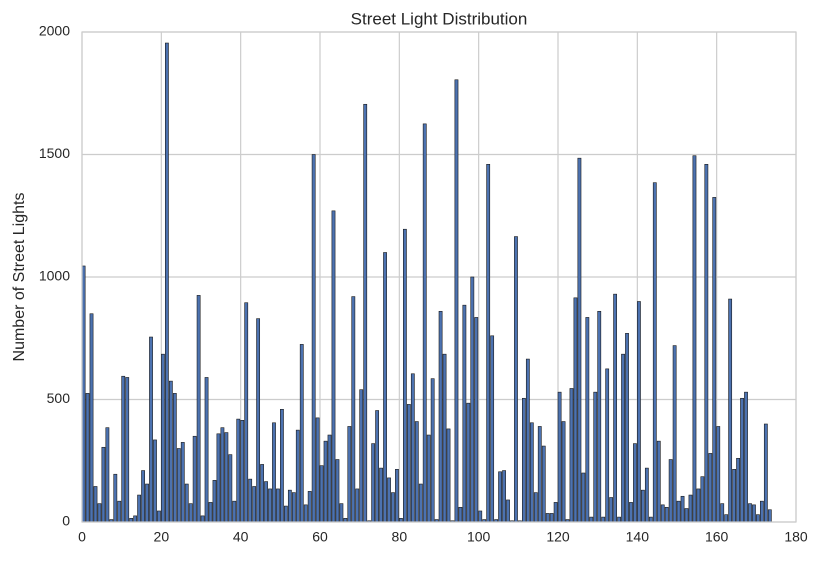 This screenshot has height=582, width=838. What do you see at coordinates (59, 398) in the screenshot?
I see `y-tick-label: 500` at bounding box center [59, 398].